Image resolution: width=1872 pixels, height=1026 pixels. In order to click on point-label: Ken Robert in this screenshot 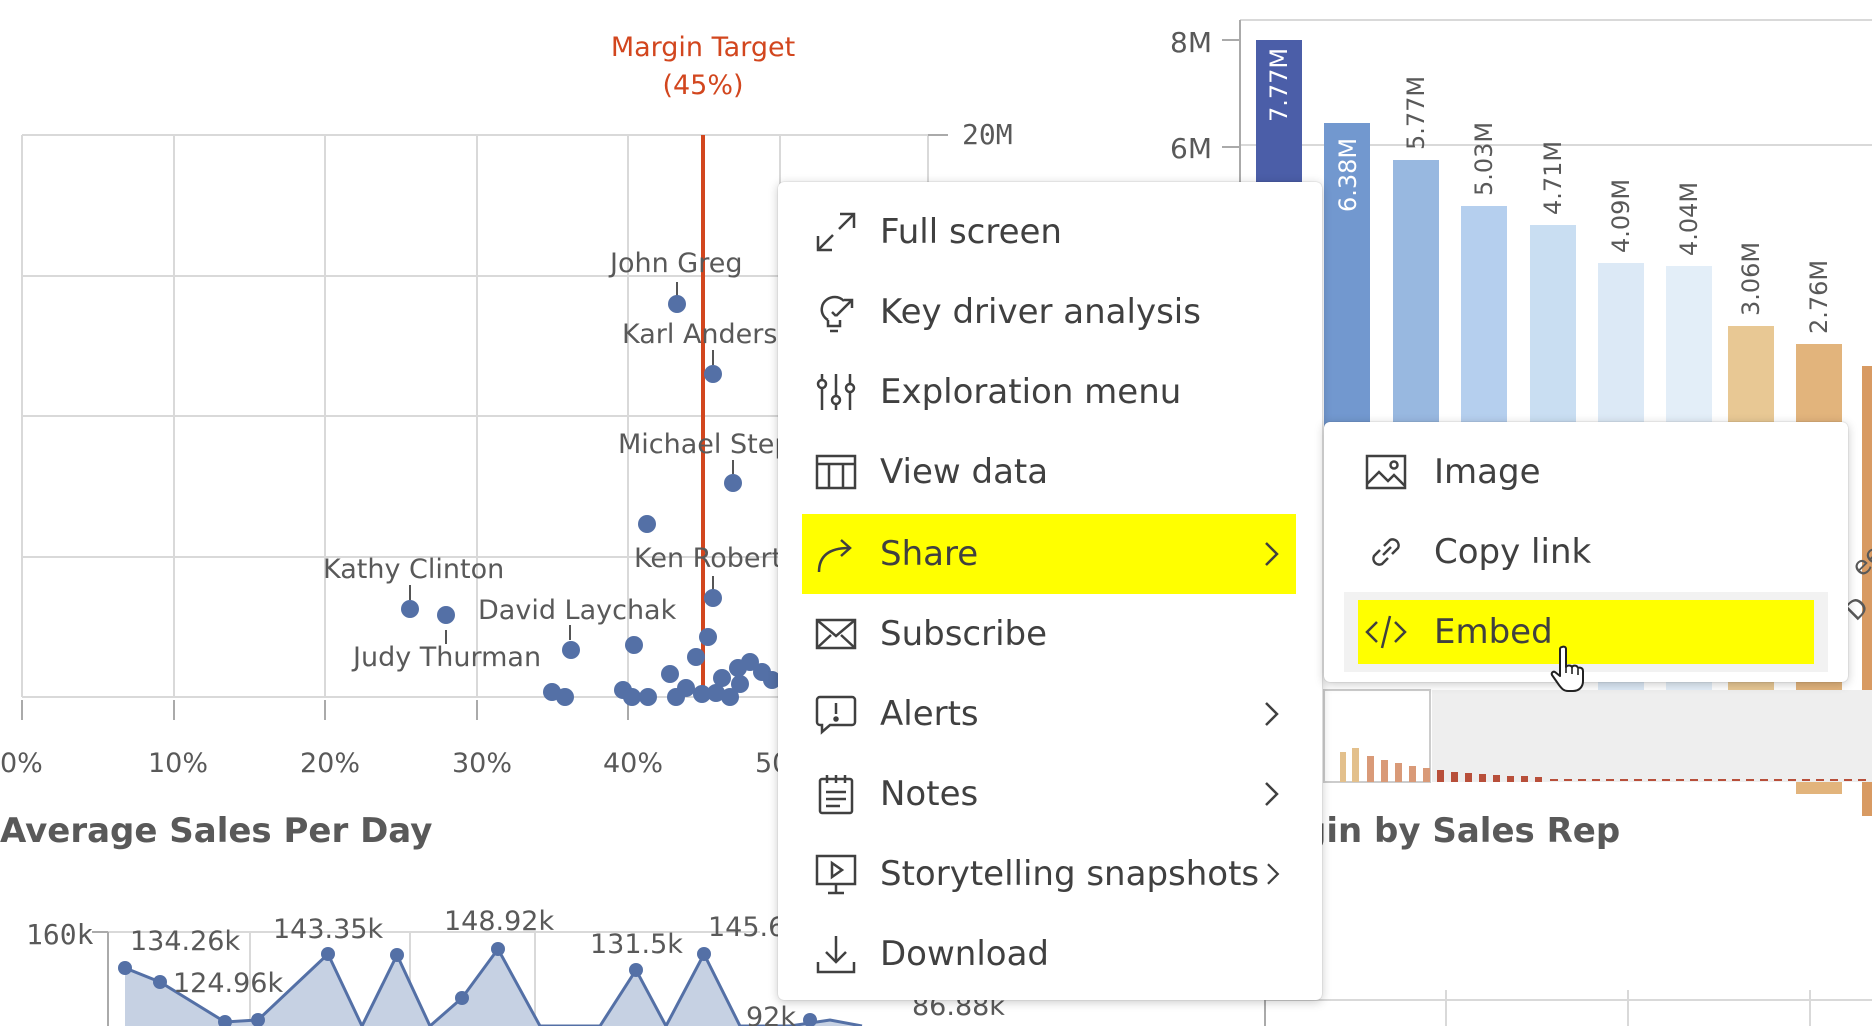, I will do `click(708, 558)`.